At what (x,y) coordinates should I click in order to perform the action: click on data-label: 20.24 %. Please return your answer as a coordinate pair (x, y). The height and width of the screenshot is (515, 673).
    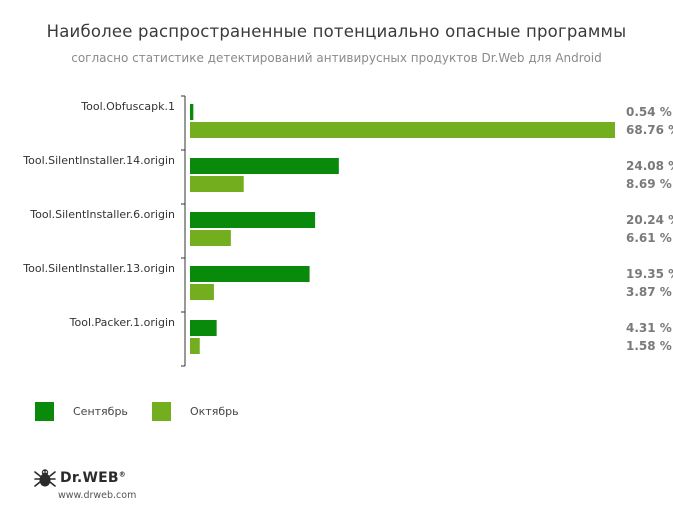
    Looking at the image, I should click on (649, 220).